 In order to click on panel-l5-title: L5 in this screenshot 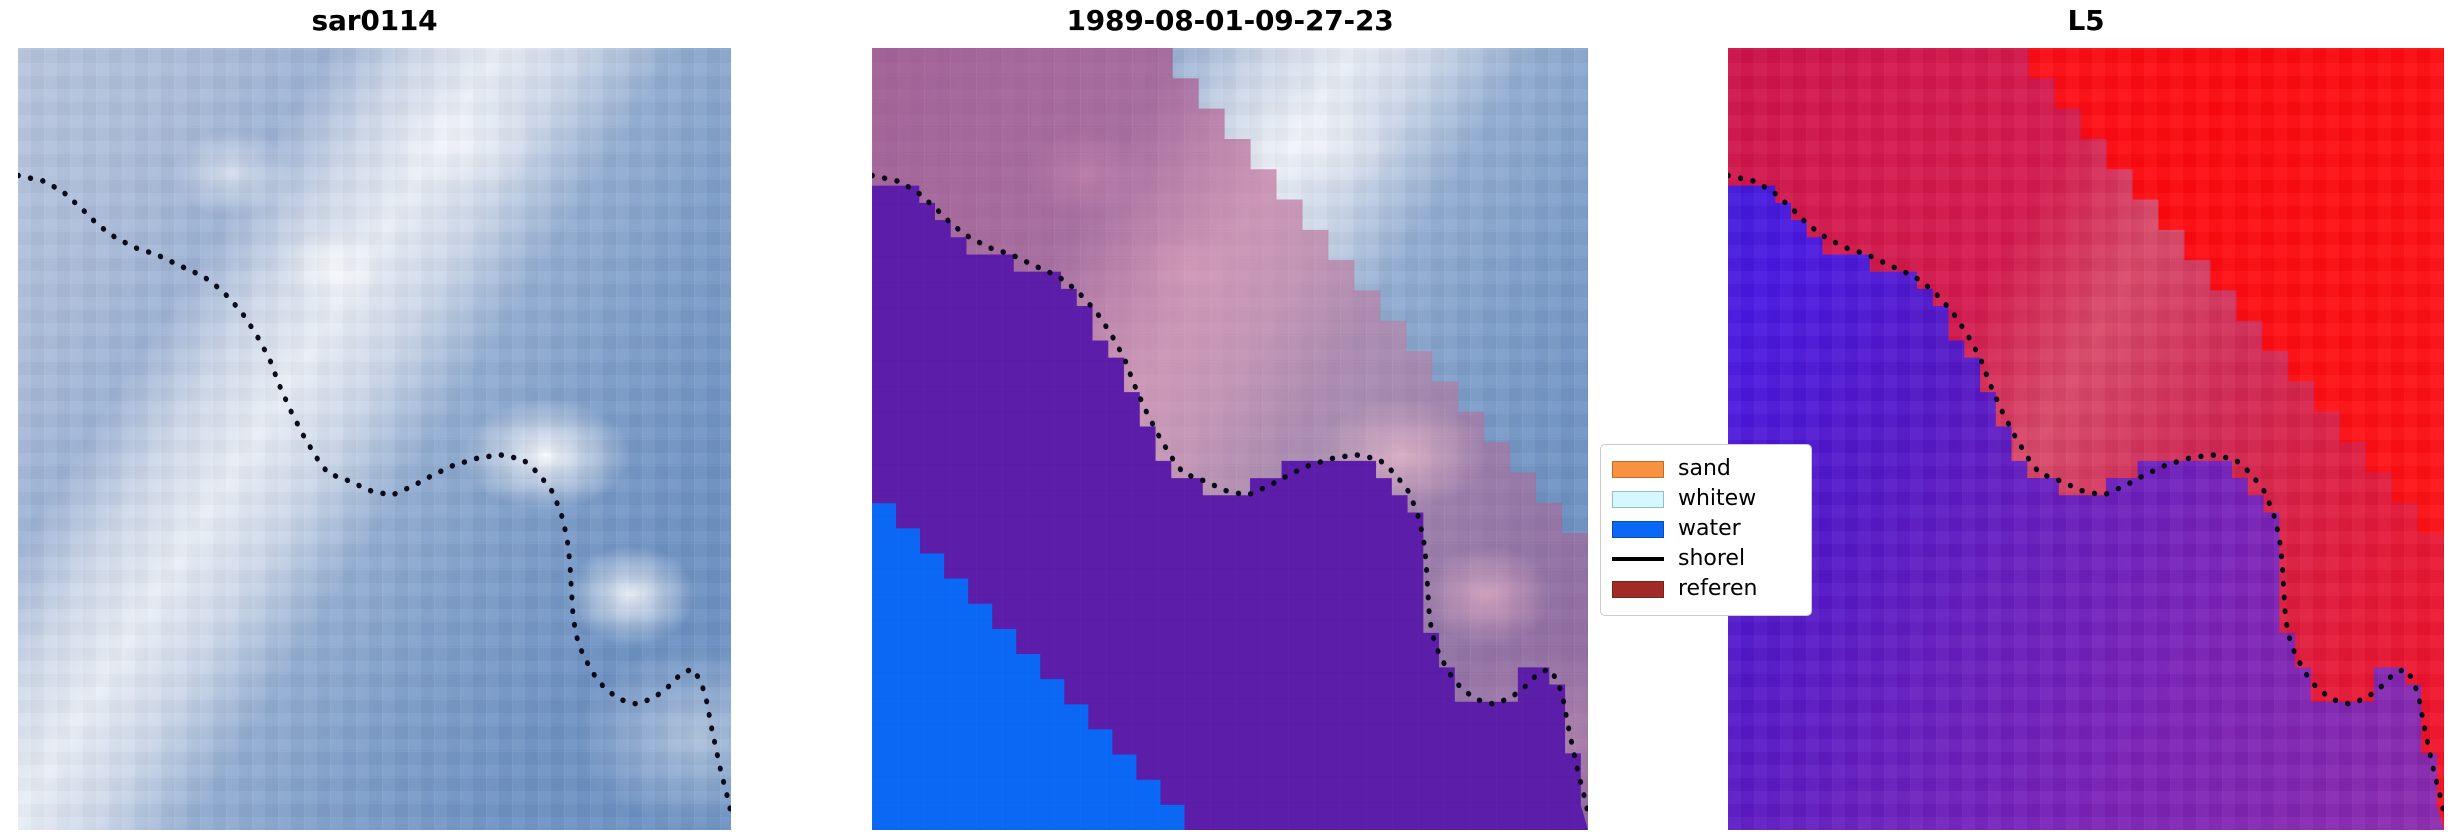, I will do `click(2086, 20)`.